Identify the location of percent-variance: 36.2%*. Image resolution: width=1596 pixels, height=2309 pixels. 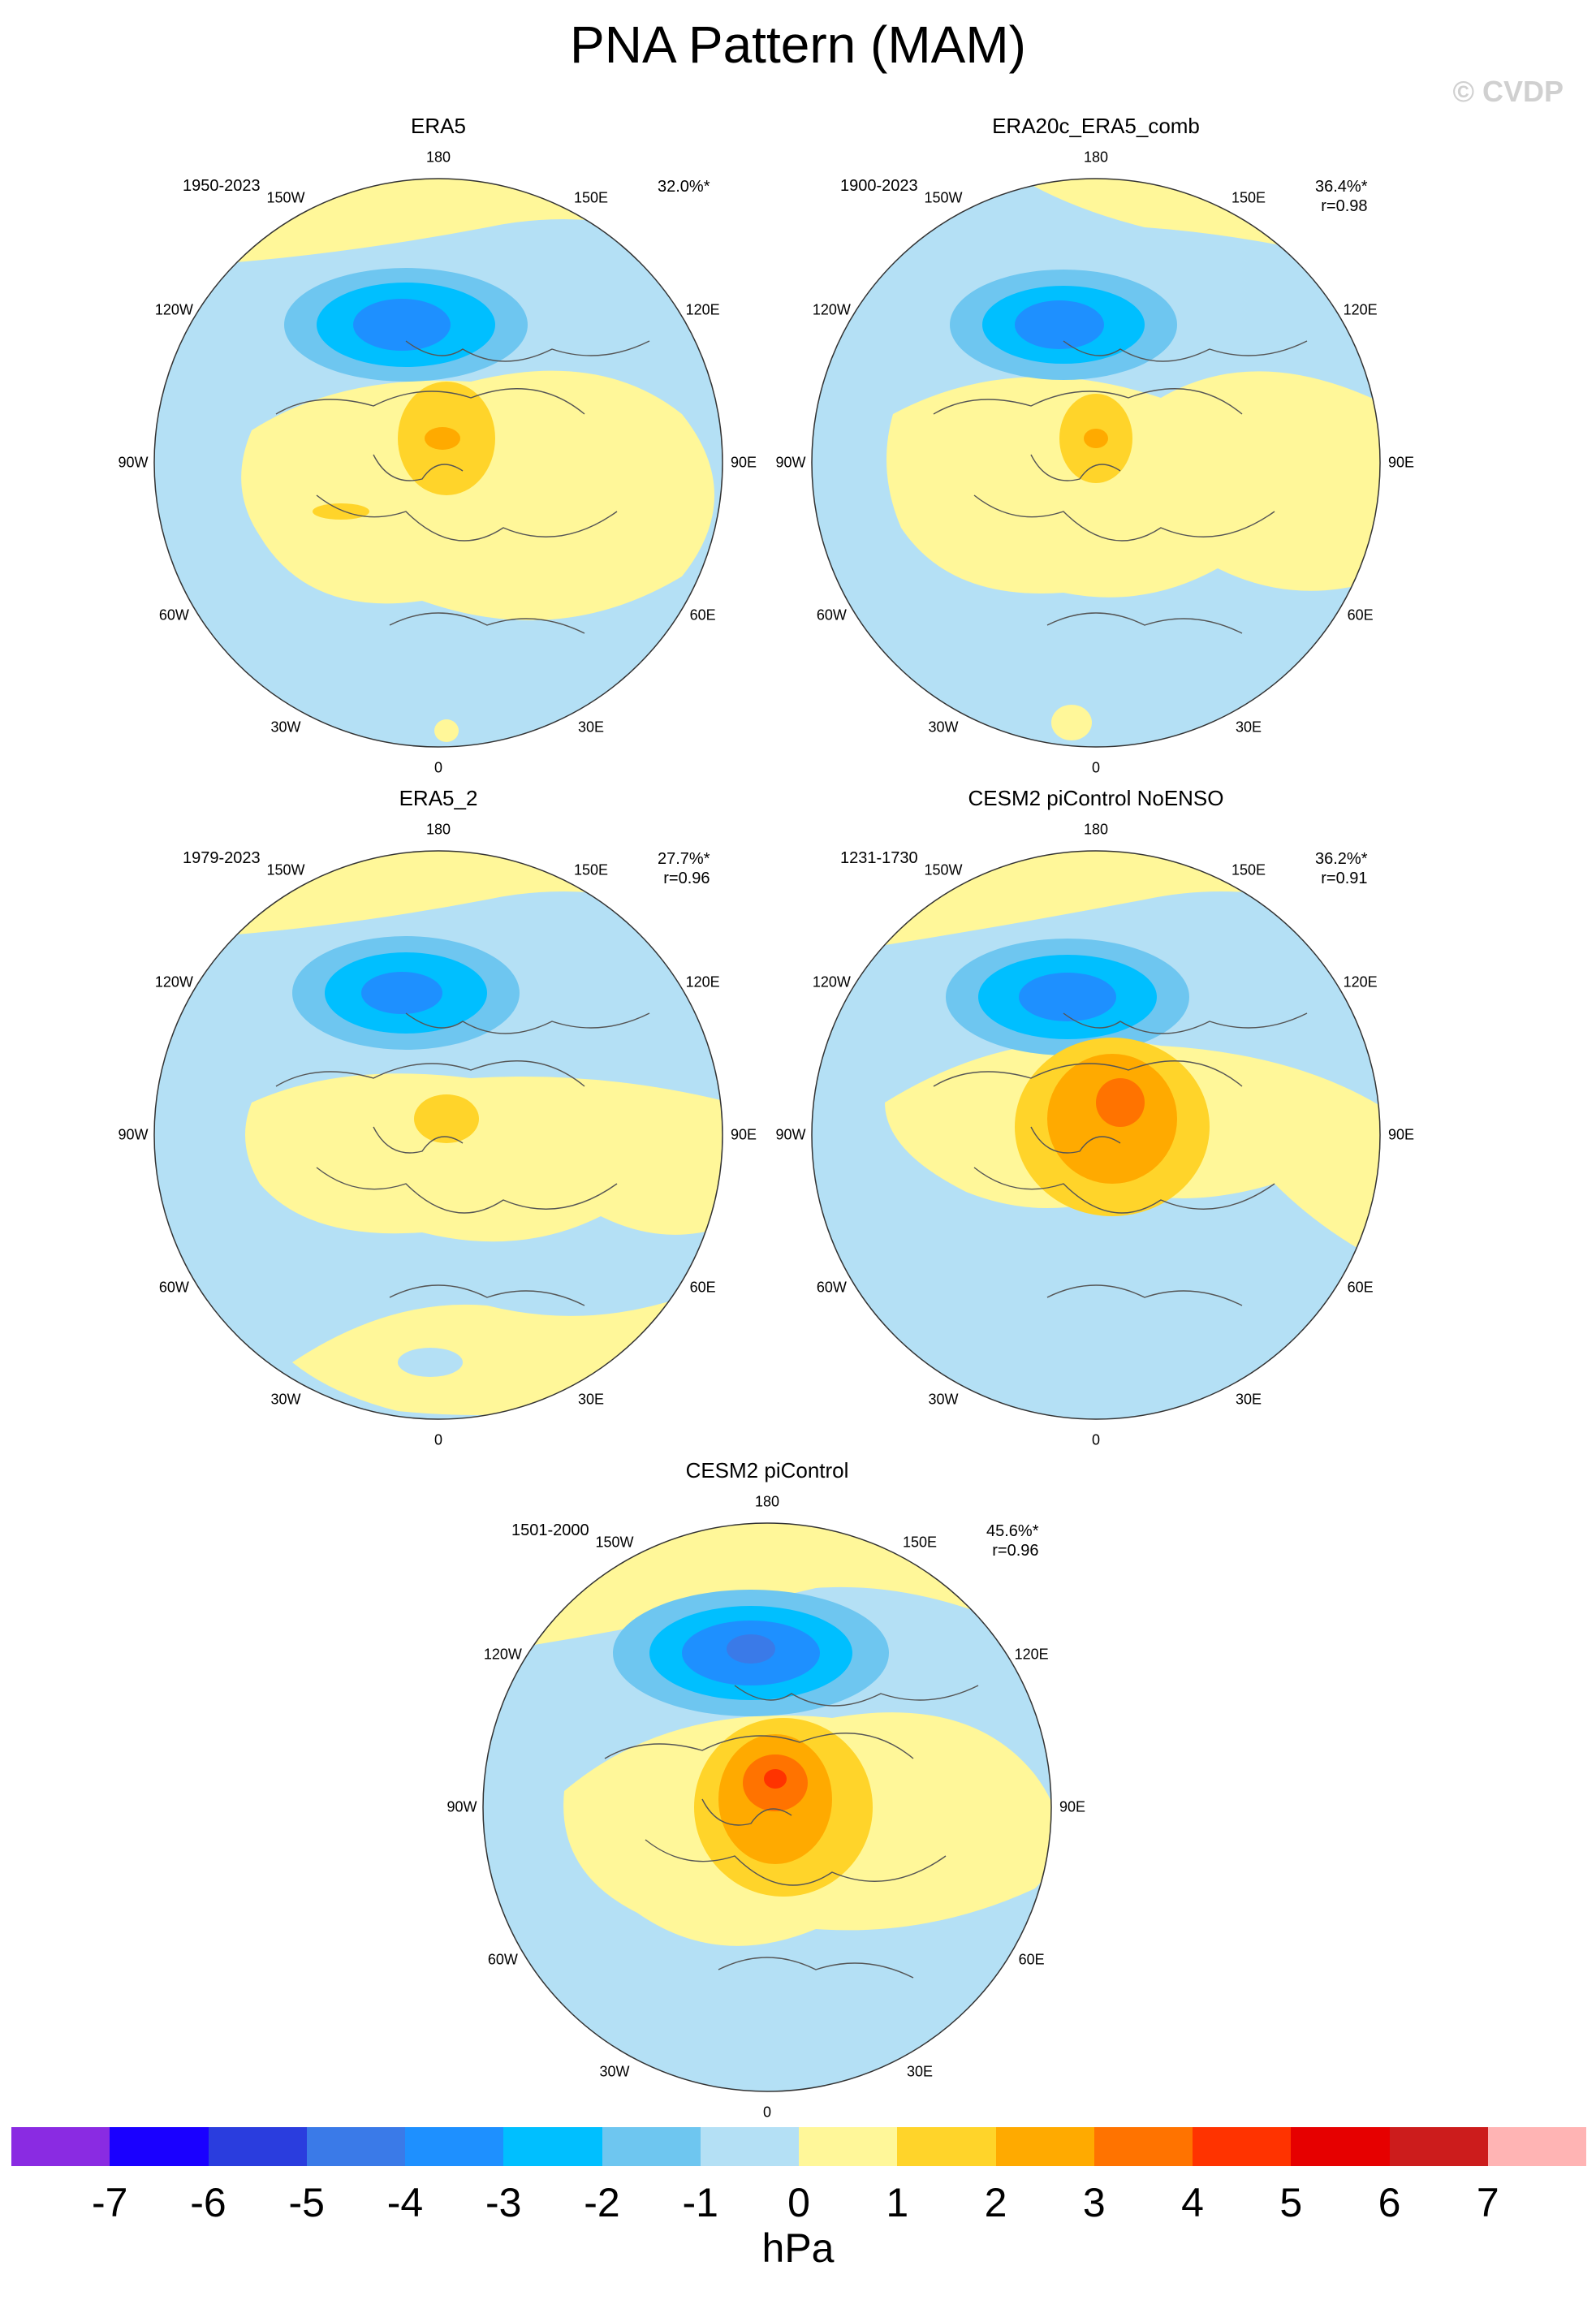
(1341, 859).